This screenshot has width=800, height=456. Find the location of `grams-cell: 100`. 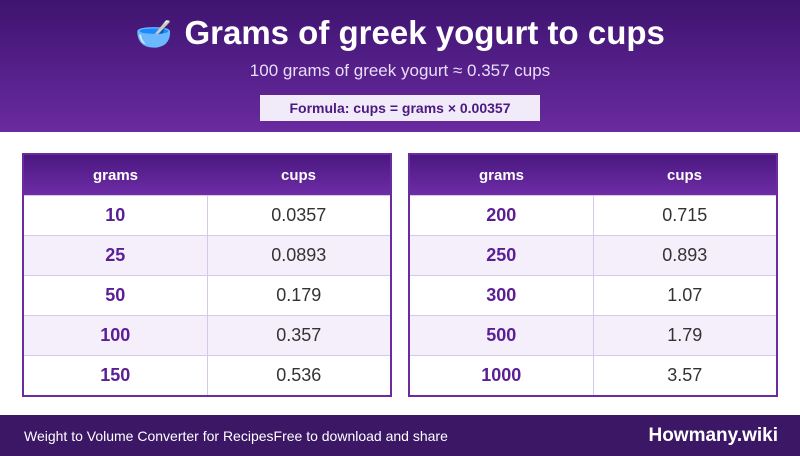

grams-cell: 100 is located at coordinates (116, 335).